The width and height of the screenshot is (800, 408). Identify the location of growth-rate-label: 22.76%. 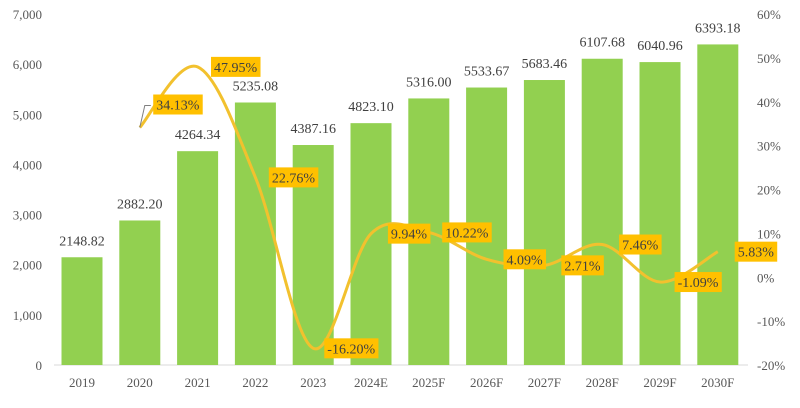
(294, 178).